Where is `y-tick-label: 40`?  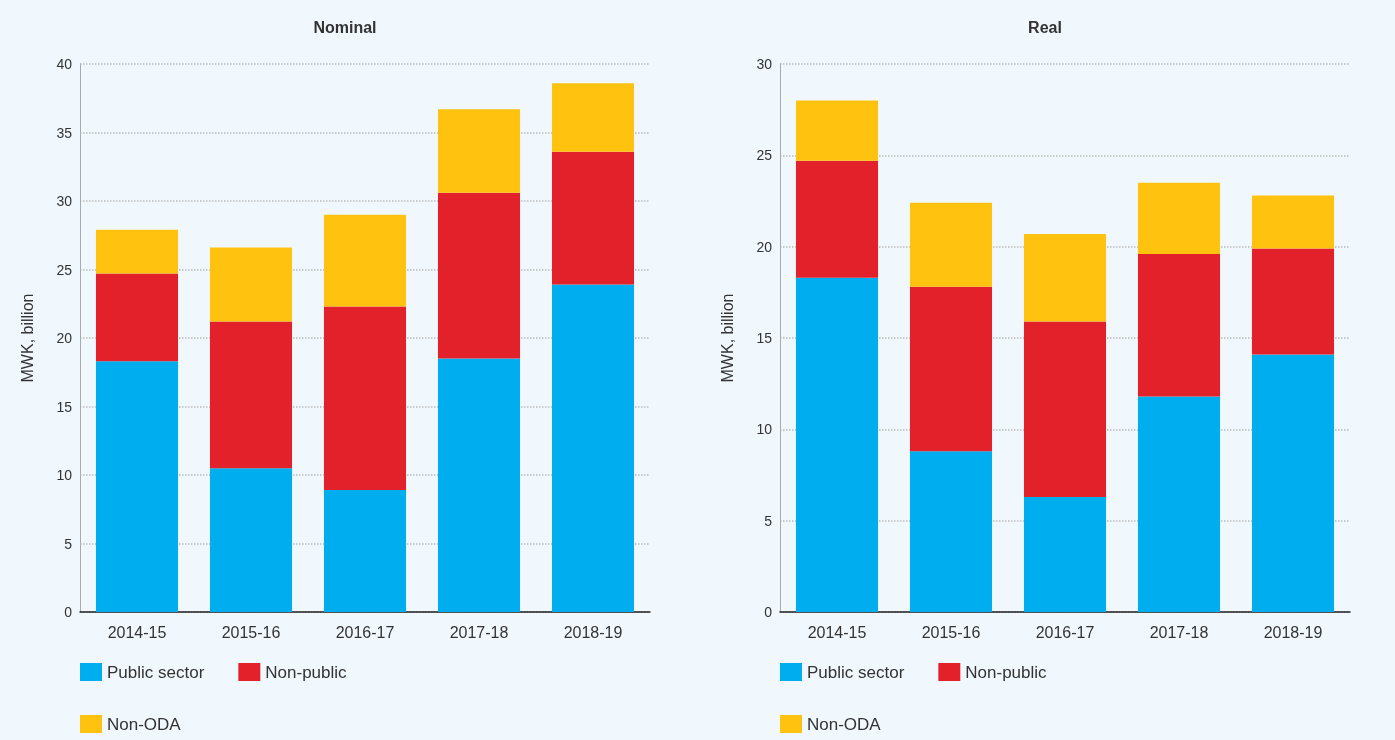 y-tick-label: 40 is located at coordinates (64, 64).